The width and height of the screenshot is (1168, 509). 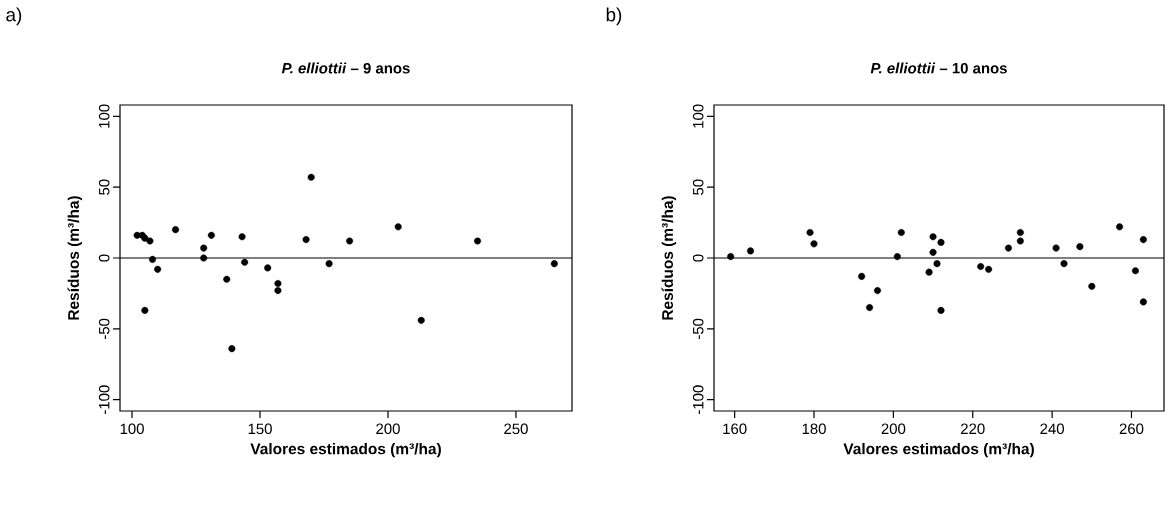 What do you see at coordinates (260, 429) in the screenshot?
I see `x-tick-label: 150` at bounding box center [260, 429].